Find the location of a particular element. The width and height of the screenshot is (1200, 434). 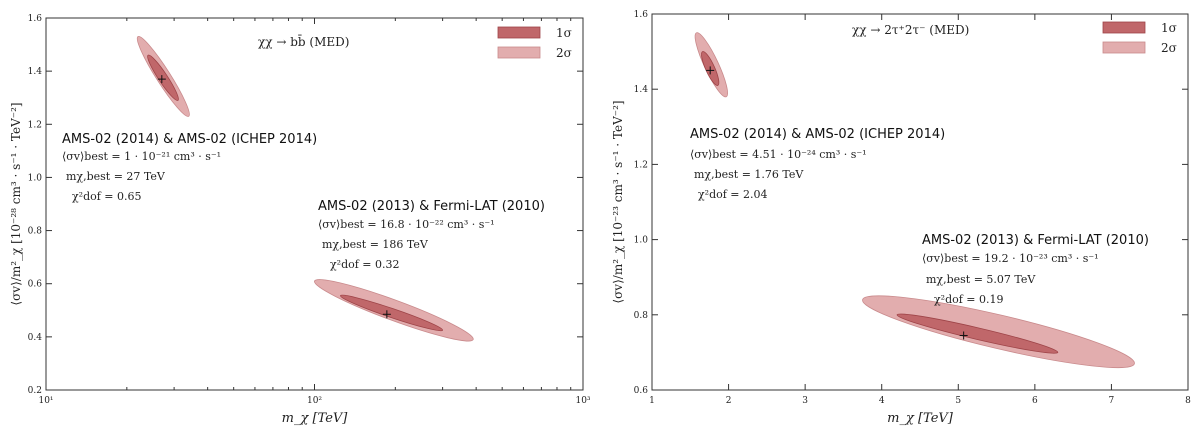

sigma2-contour-region is located at coordinates (998, 332).